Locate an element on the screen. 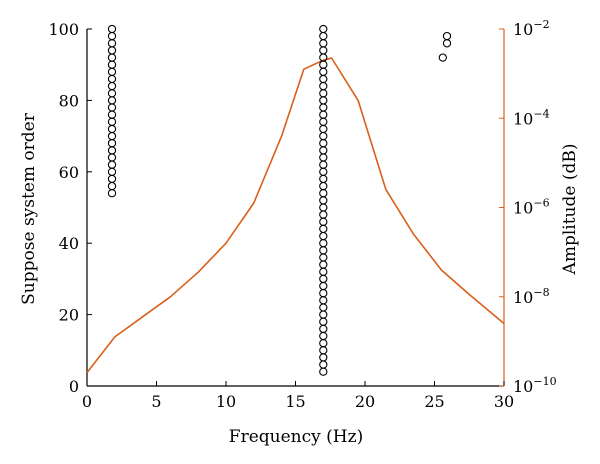 This screenshot has width=600, height=464. y-left-tick-label: 20 is located at coordinates (69, 315).